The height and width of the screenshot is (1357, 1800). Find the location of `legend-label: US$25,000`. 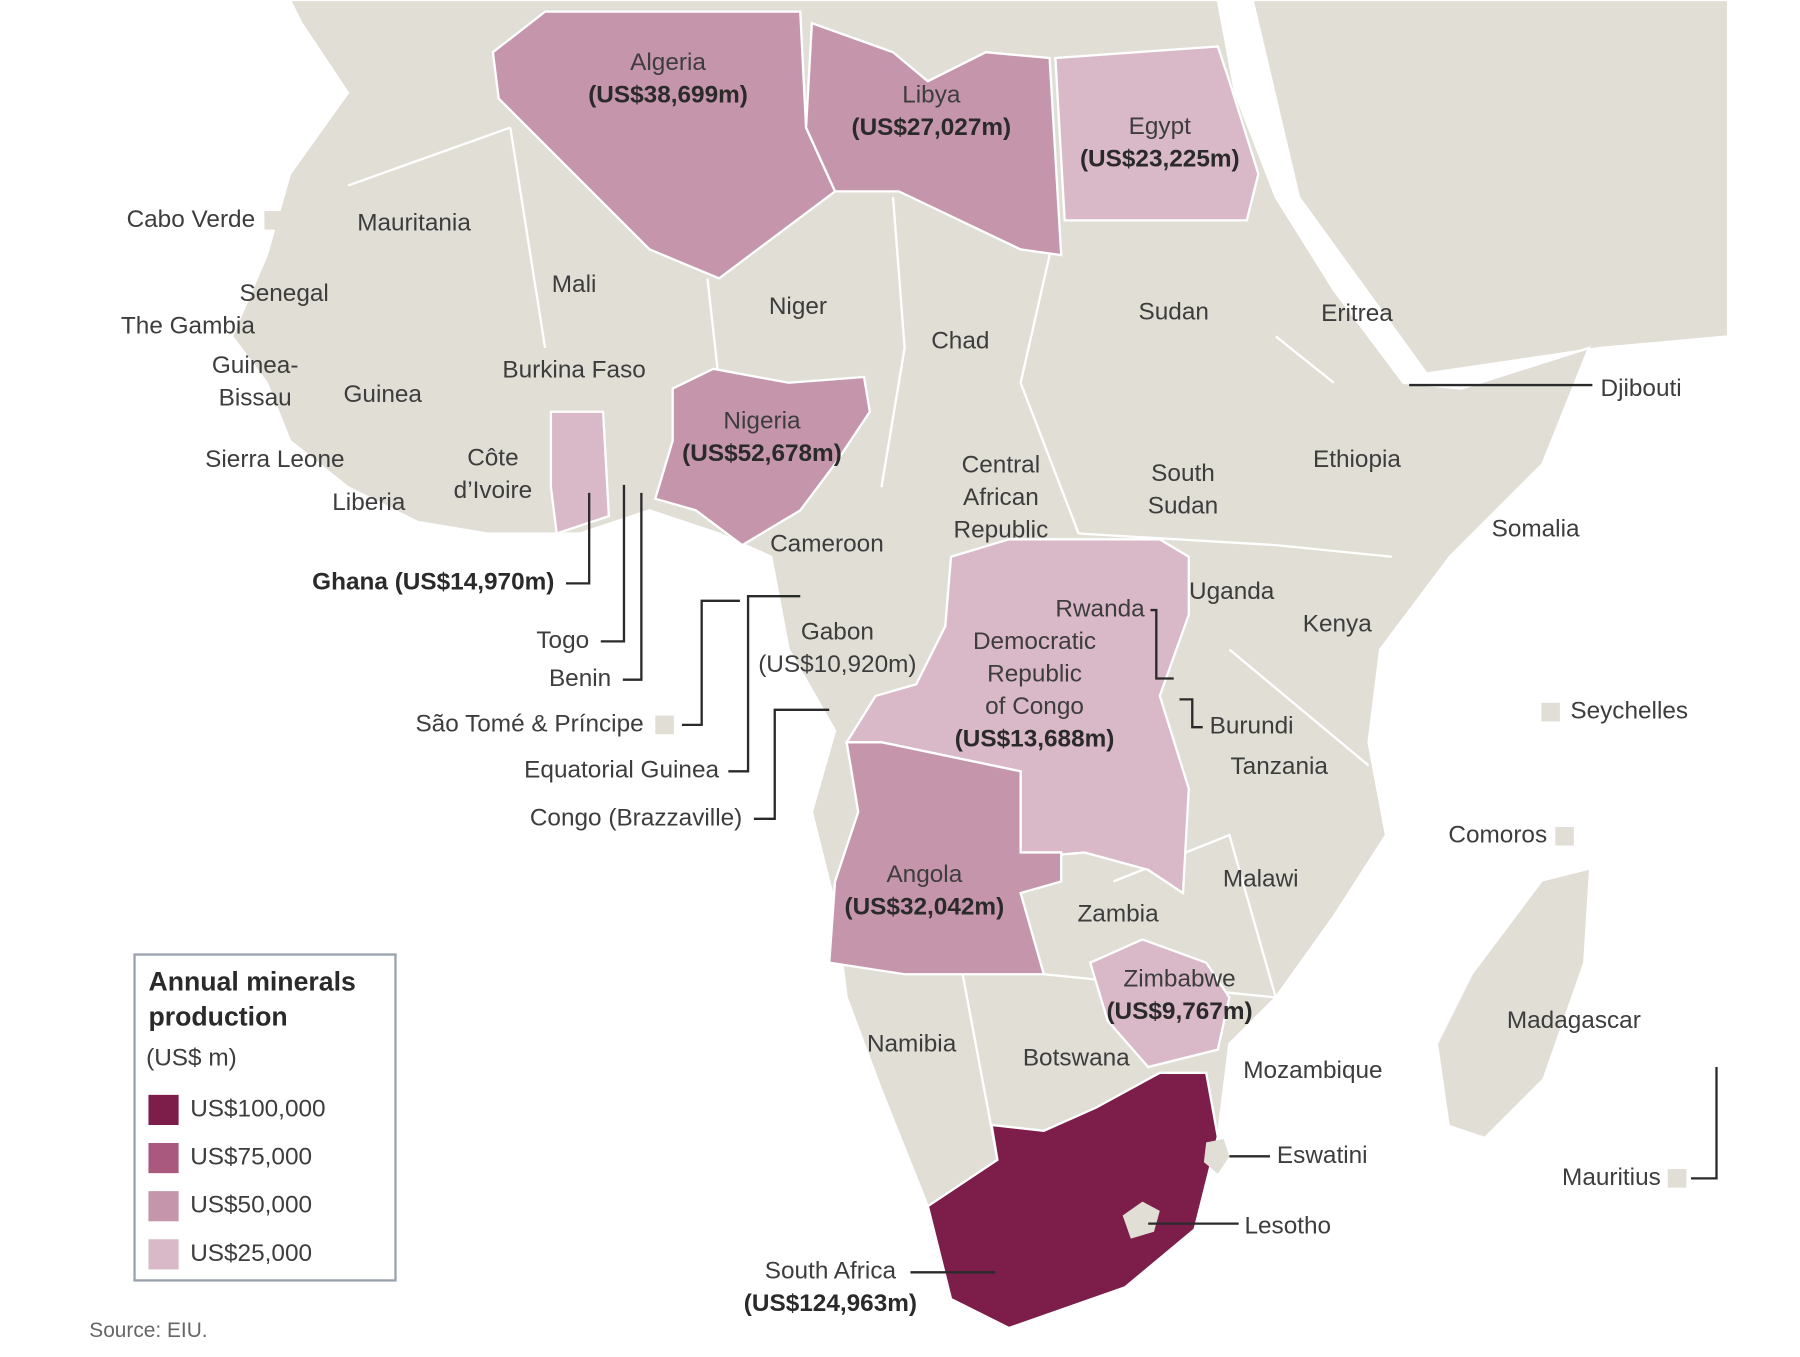

legend-label: US$25,000 is located at coordinates (251, 1253).